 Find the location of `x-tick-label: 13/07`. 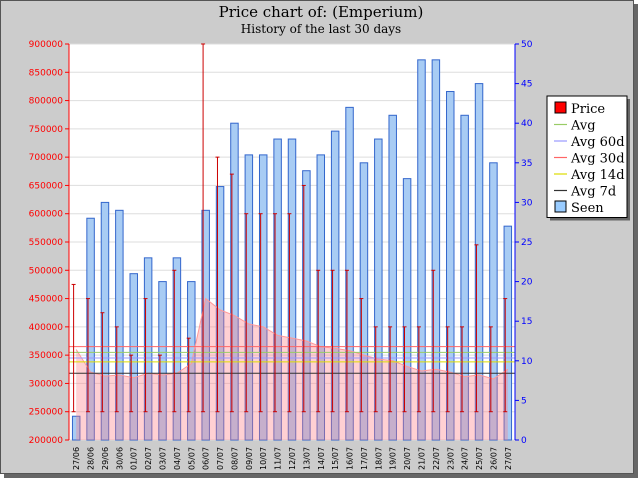

x-tick-label: 13/07 is located at coordinates (306, 458).